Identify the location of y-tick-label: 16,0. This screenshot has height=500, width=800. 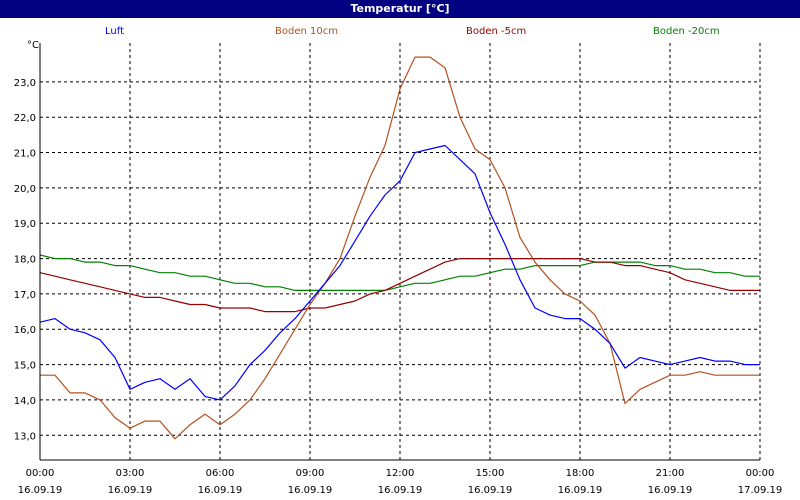
(25, 330).